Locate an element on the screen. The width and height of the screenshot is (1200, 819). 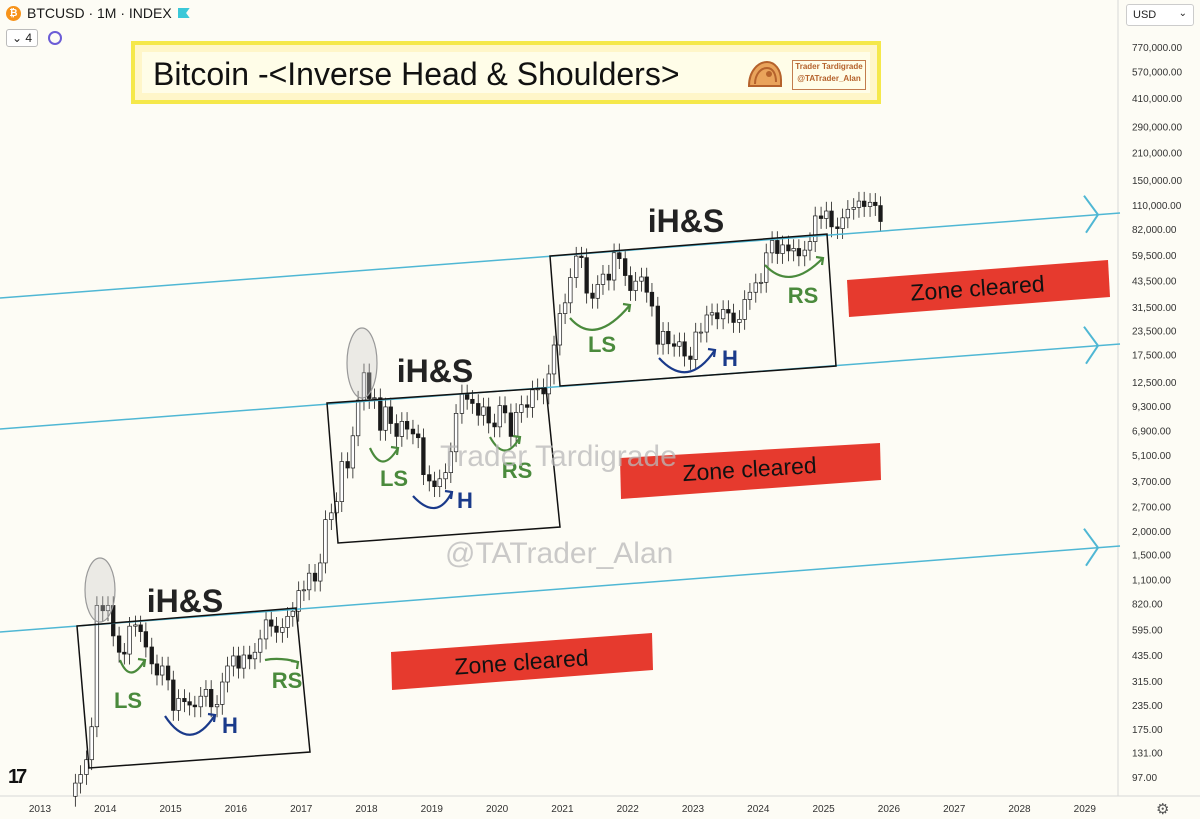
tradingview-logo-icon: 17 is located at coordinates (17, 777).